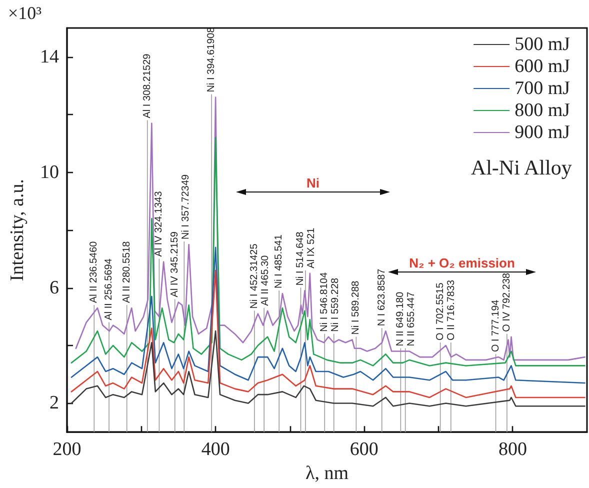  What do you see at coordinates (451, 310) in the screenshot?
I see `ref-line-label: O II 716.7833` at bounding box center [451, 310].